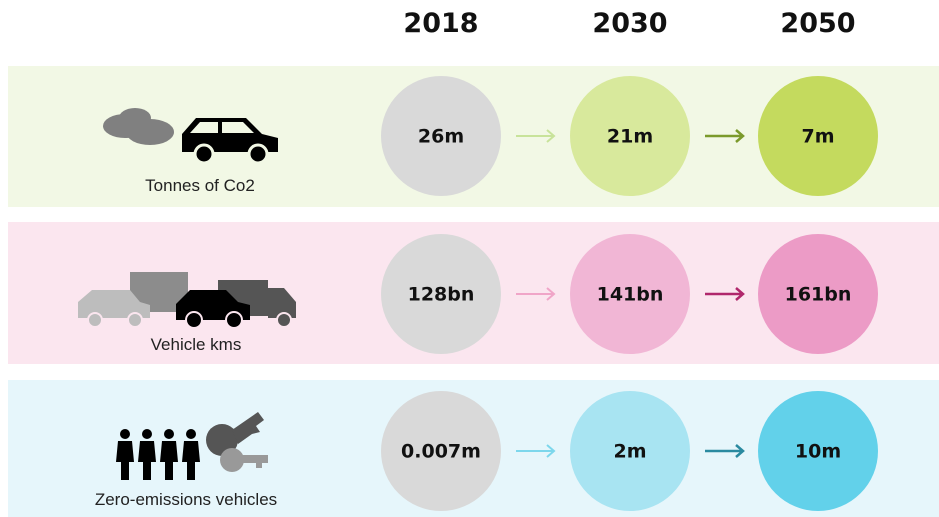 The image size is (939, 517). What do you see at coordinates (440, 23) in the screenshot?
I see `year-header: 2018` at bounding box center [440, 23].